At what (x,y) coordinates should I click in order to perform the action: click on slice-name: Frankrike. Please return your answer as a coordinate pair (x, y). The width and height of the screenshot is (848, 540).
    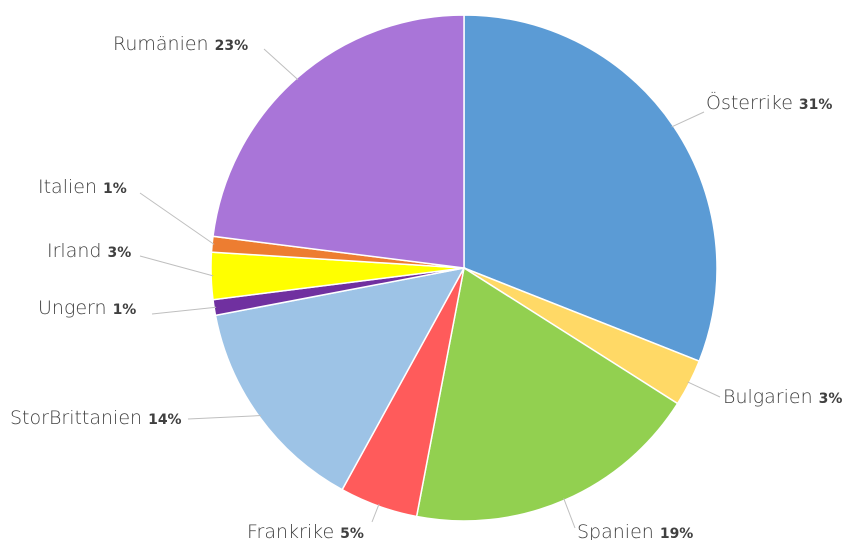
    Looking at the image, I should click on (290, 530).